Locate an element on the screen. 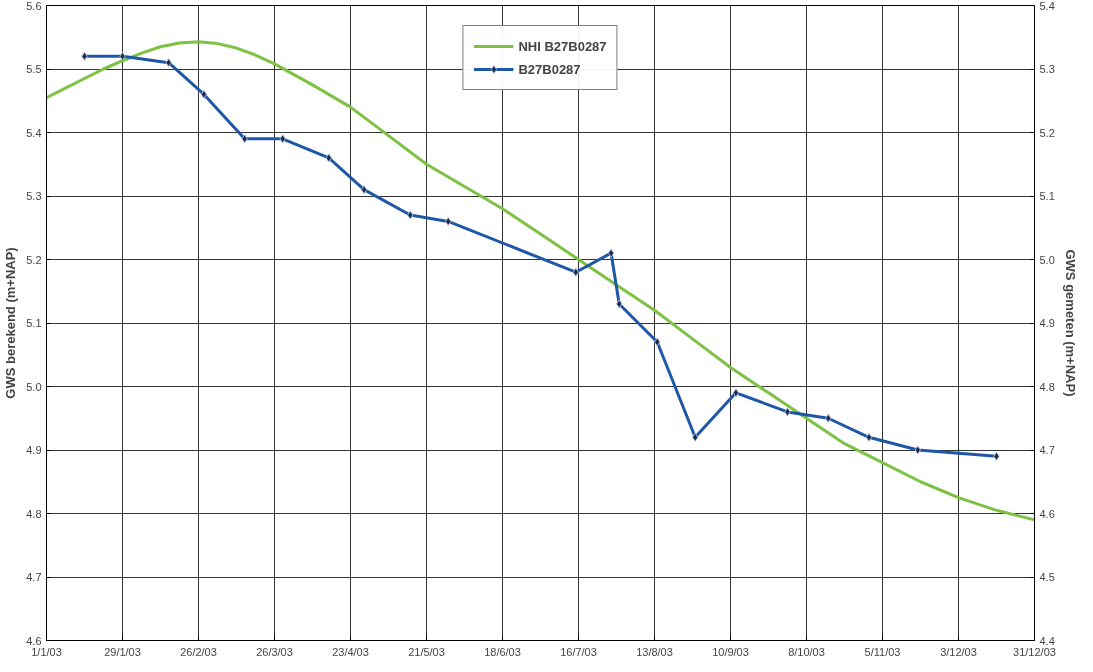  y-tick-label: 4.9 is located at coordinates (34, 450).